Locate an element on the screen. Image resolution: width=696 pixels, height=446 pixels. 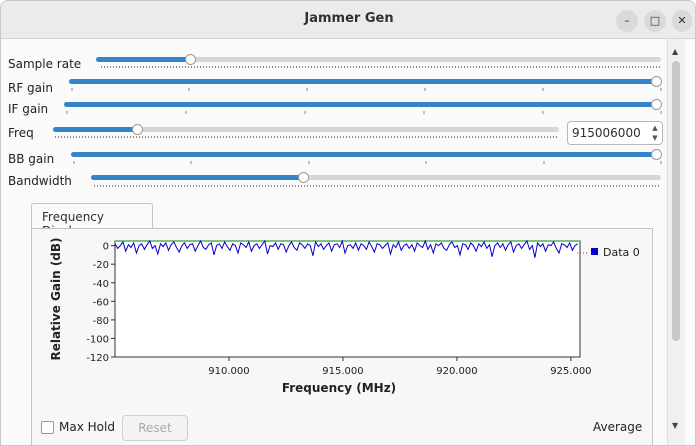
rf-gain-label: RF gain is located at coordinates (30, 88).